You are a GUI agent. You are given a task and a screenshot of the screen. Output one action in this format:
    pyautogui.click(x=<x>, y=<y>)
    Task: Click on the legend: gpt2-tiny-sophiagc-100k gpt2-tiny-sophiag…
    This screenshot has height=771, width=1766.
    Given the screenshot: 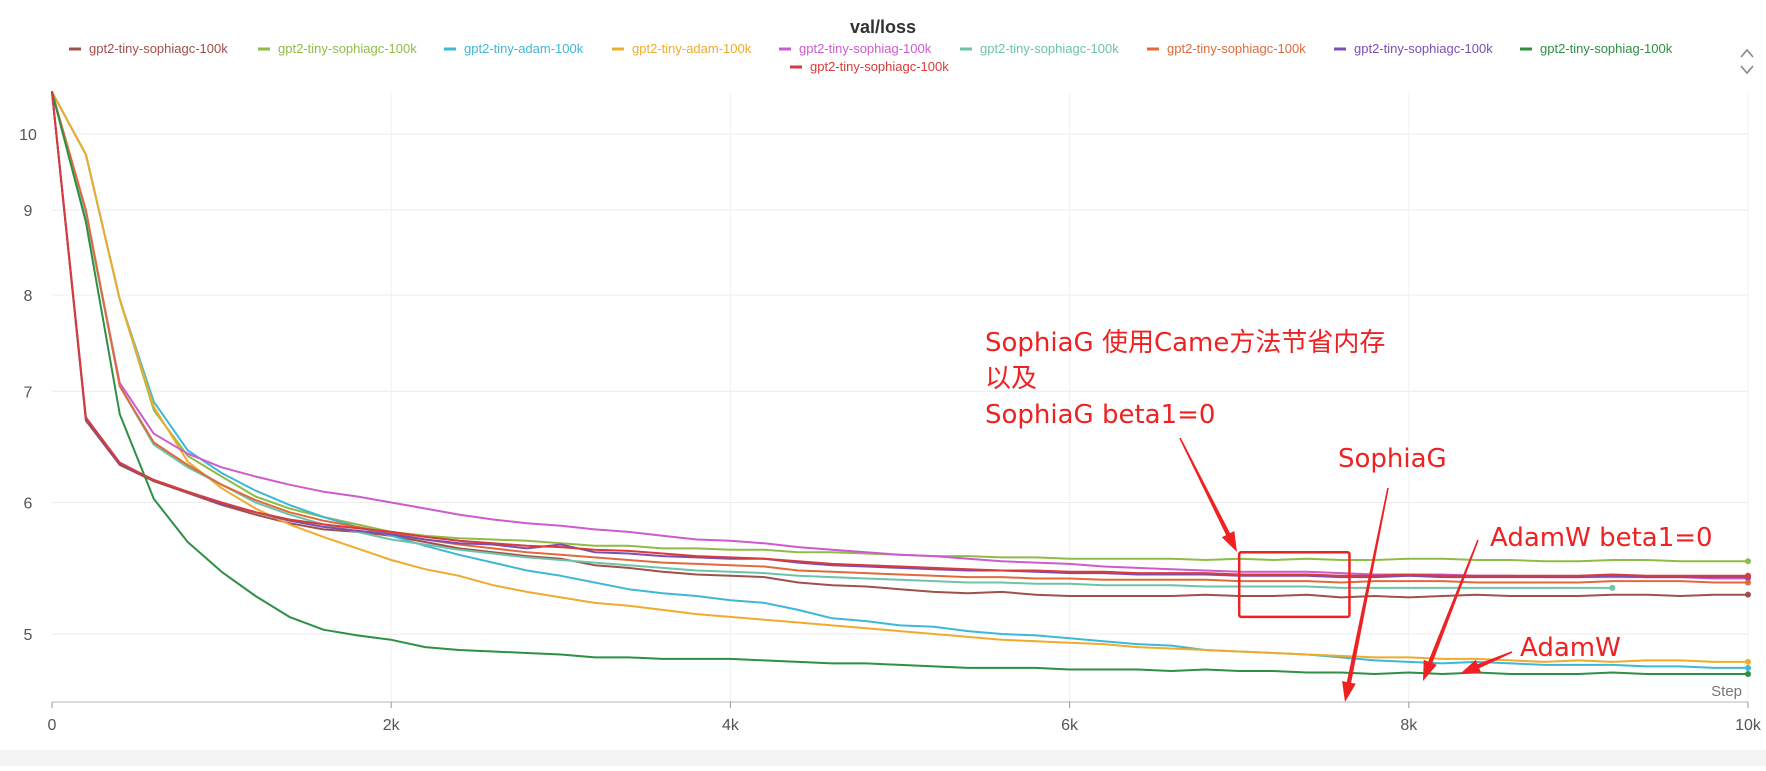 What is the action you would take?
    pyautogui.click(x=871, y=57)
    